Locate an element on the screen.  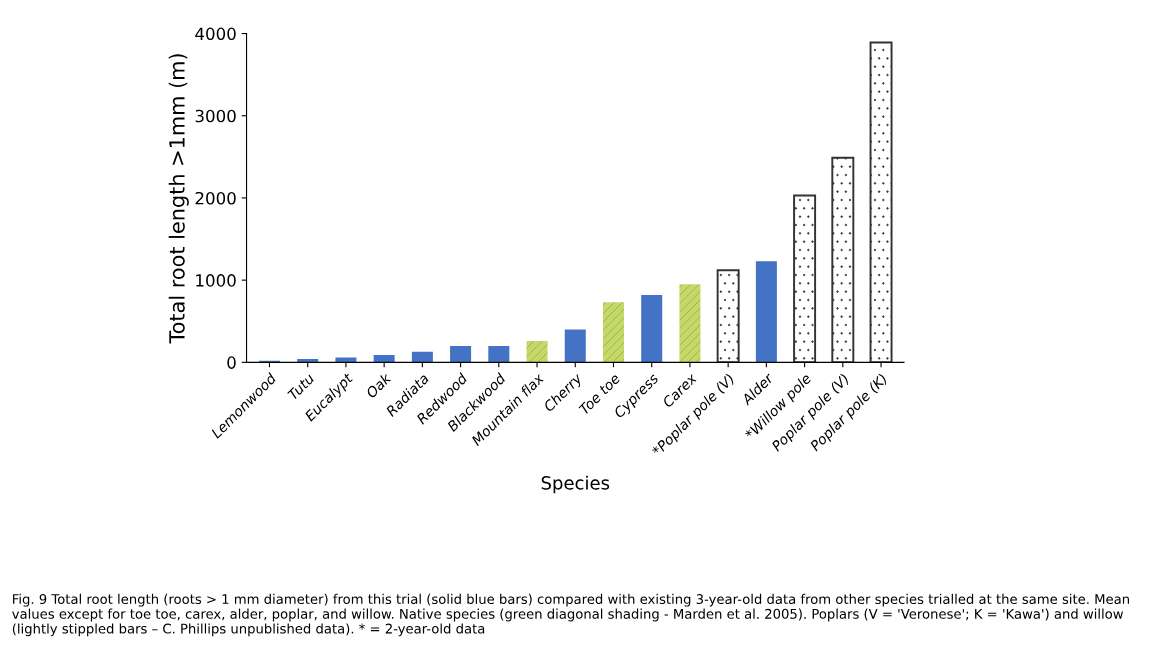
y-tick-label: 1000 is located at coordinates (216, 280).